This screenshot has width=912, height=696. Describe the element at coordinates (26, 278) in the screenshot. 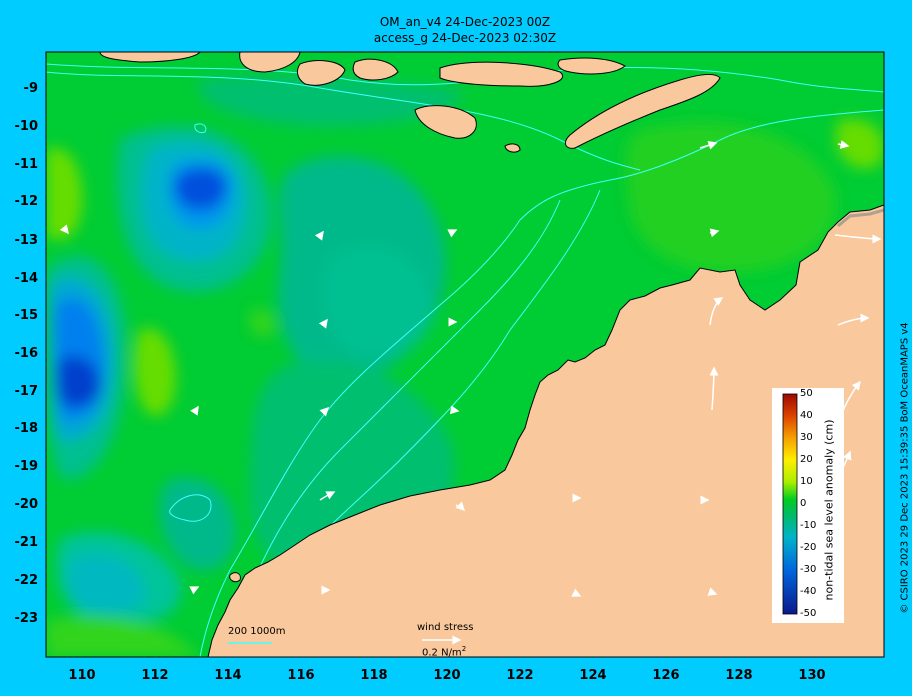

I see `lat-tick: -14` at that location.